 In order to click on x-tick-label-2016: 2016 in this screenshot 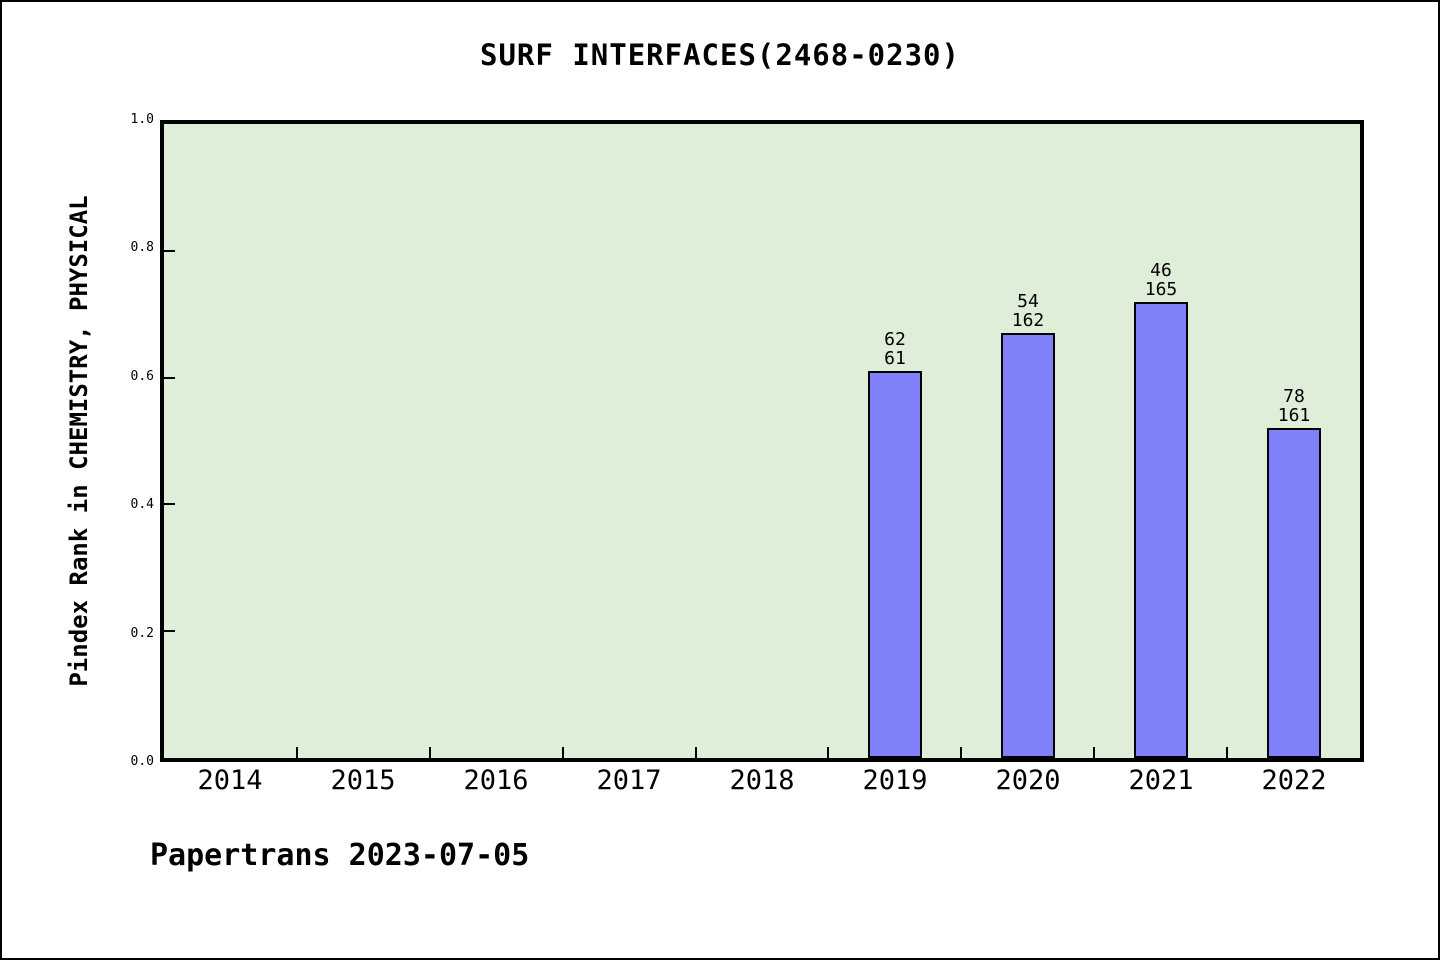, I will do `click(496, 780)`.